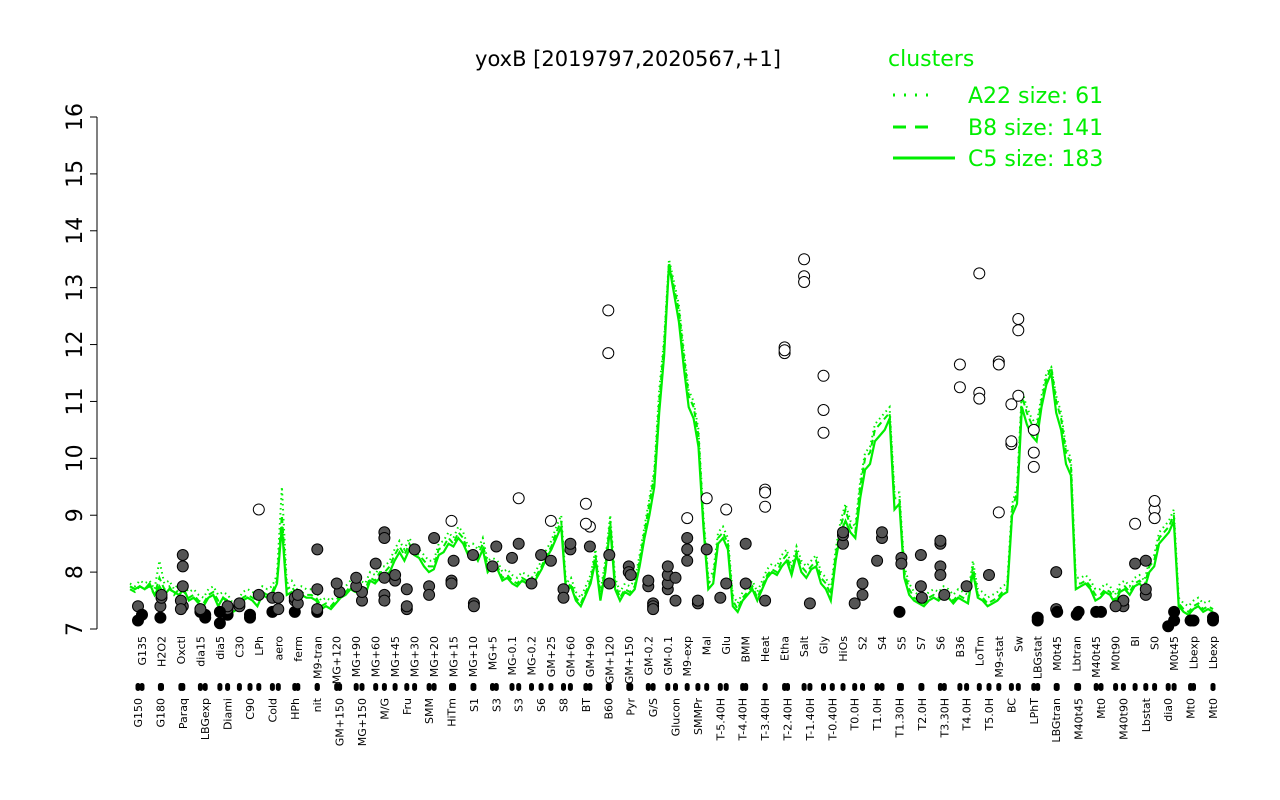 Image resolution: width=1280 pixels, height=800 pixels. What do you see at coordinates (877, 714) in the screenshot?
I see `x-tick-label: T1.0H` at bounding box center [877, 714].